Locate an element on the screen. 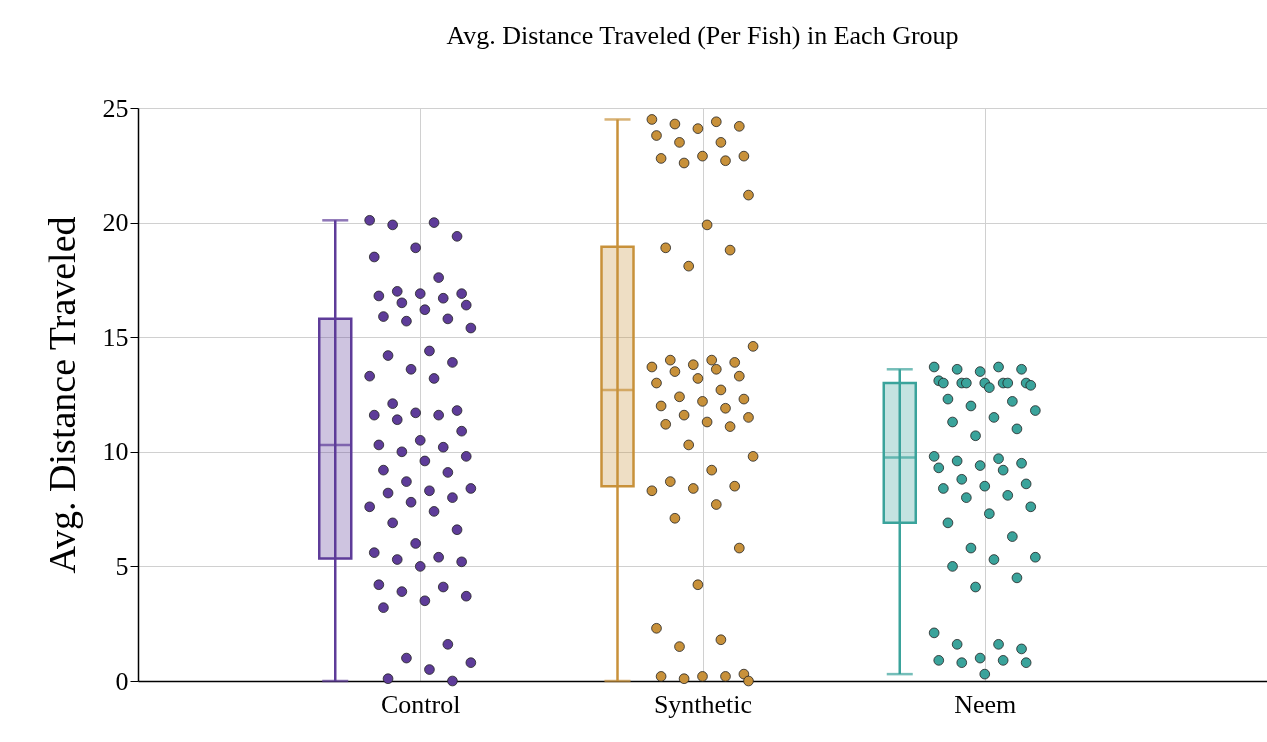  y-tick-label: 5 is located at coordinates (122, 566).